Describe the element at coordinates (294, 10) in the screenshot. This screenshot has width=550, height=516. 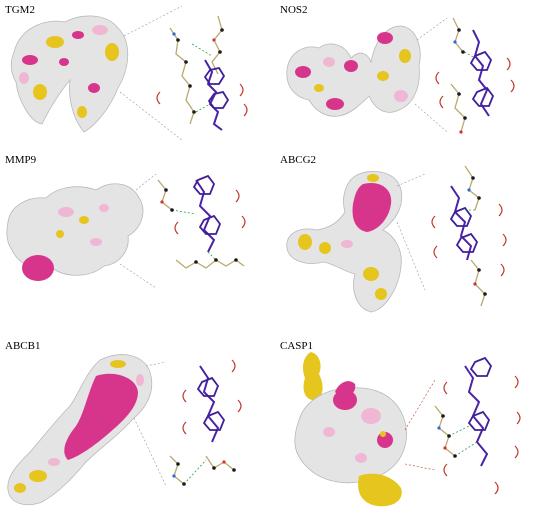
I see `panel-label-nos2: NOS2` at that location.